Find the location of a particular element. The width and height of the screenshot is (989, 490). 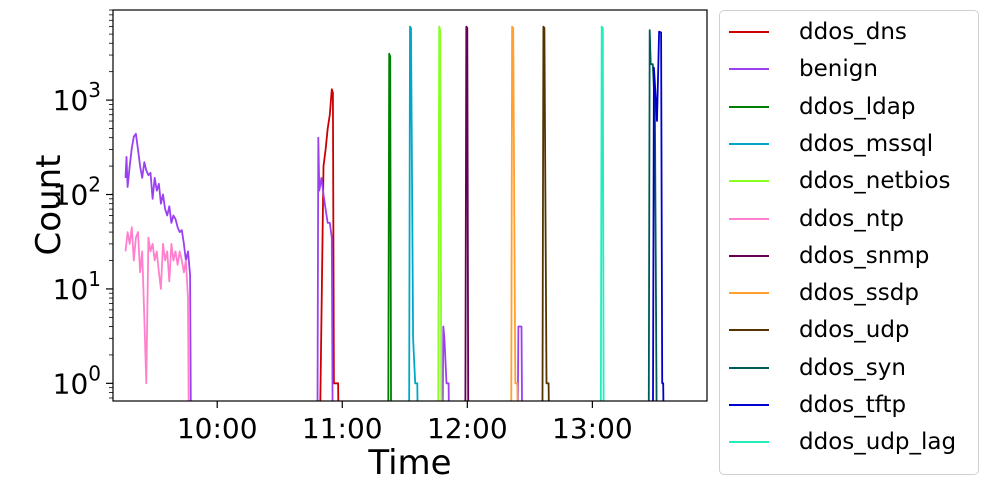

legend-label: benign is located at coordinates (838, 69).